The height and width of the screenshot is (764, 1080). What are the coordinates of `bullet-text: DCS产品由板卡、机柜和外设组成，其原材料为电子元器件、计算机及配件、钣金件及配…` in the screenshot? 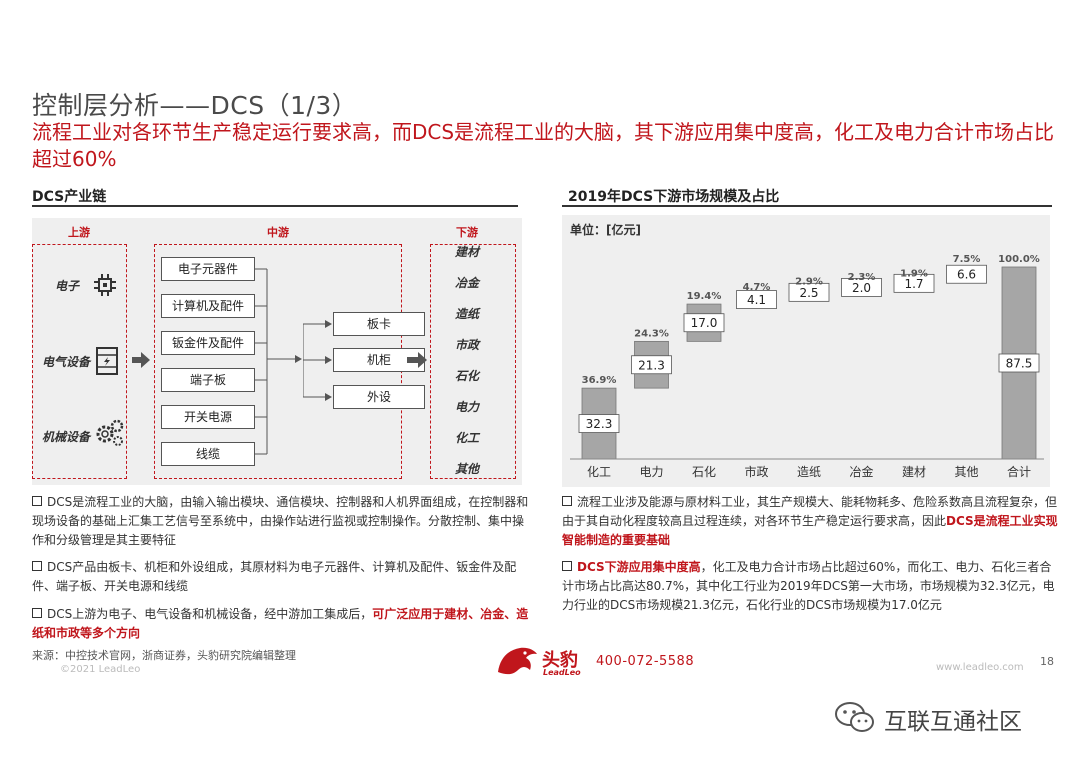 It's located at (274, 576).